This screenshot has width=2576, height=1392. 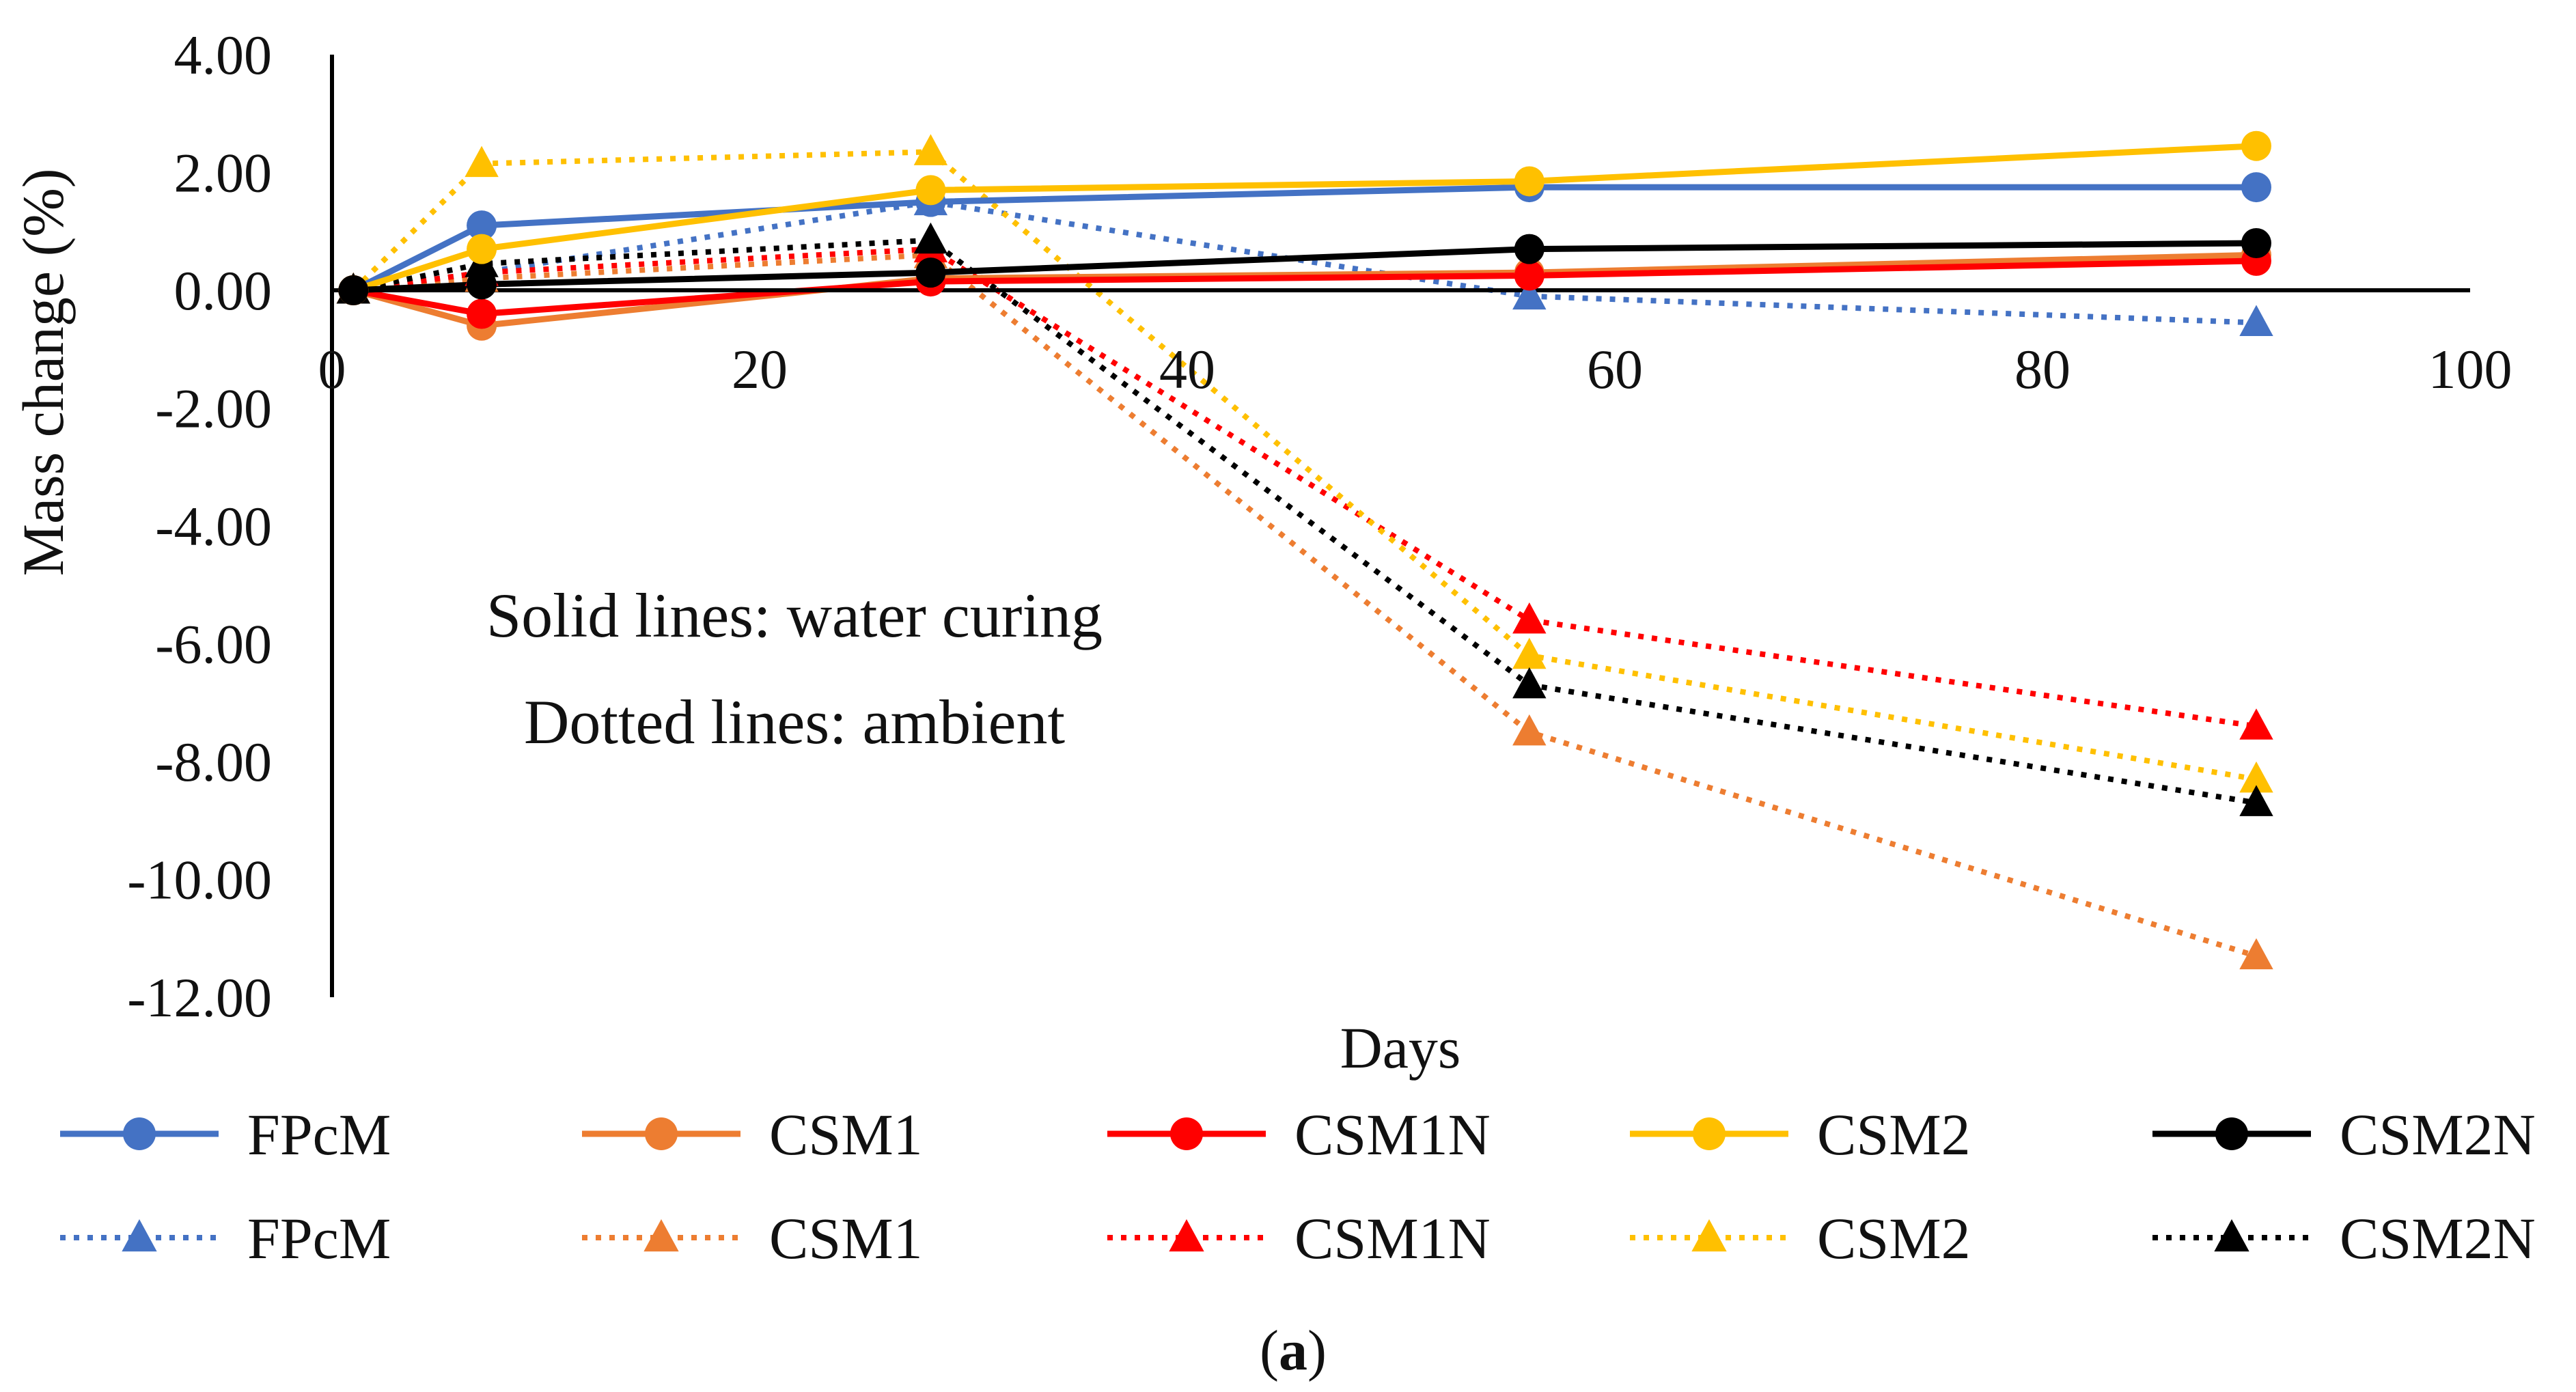 I want to click on y-tick-label: -4.00, so click(x=213, y=526).